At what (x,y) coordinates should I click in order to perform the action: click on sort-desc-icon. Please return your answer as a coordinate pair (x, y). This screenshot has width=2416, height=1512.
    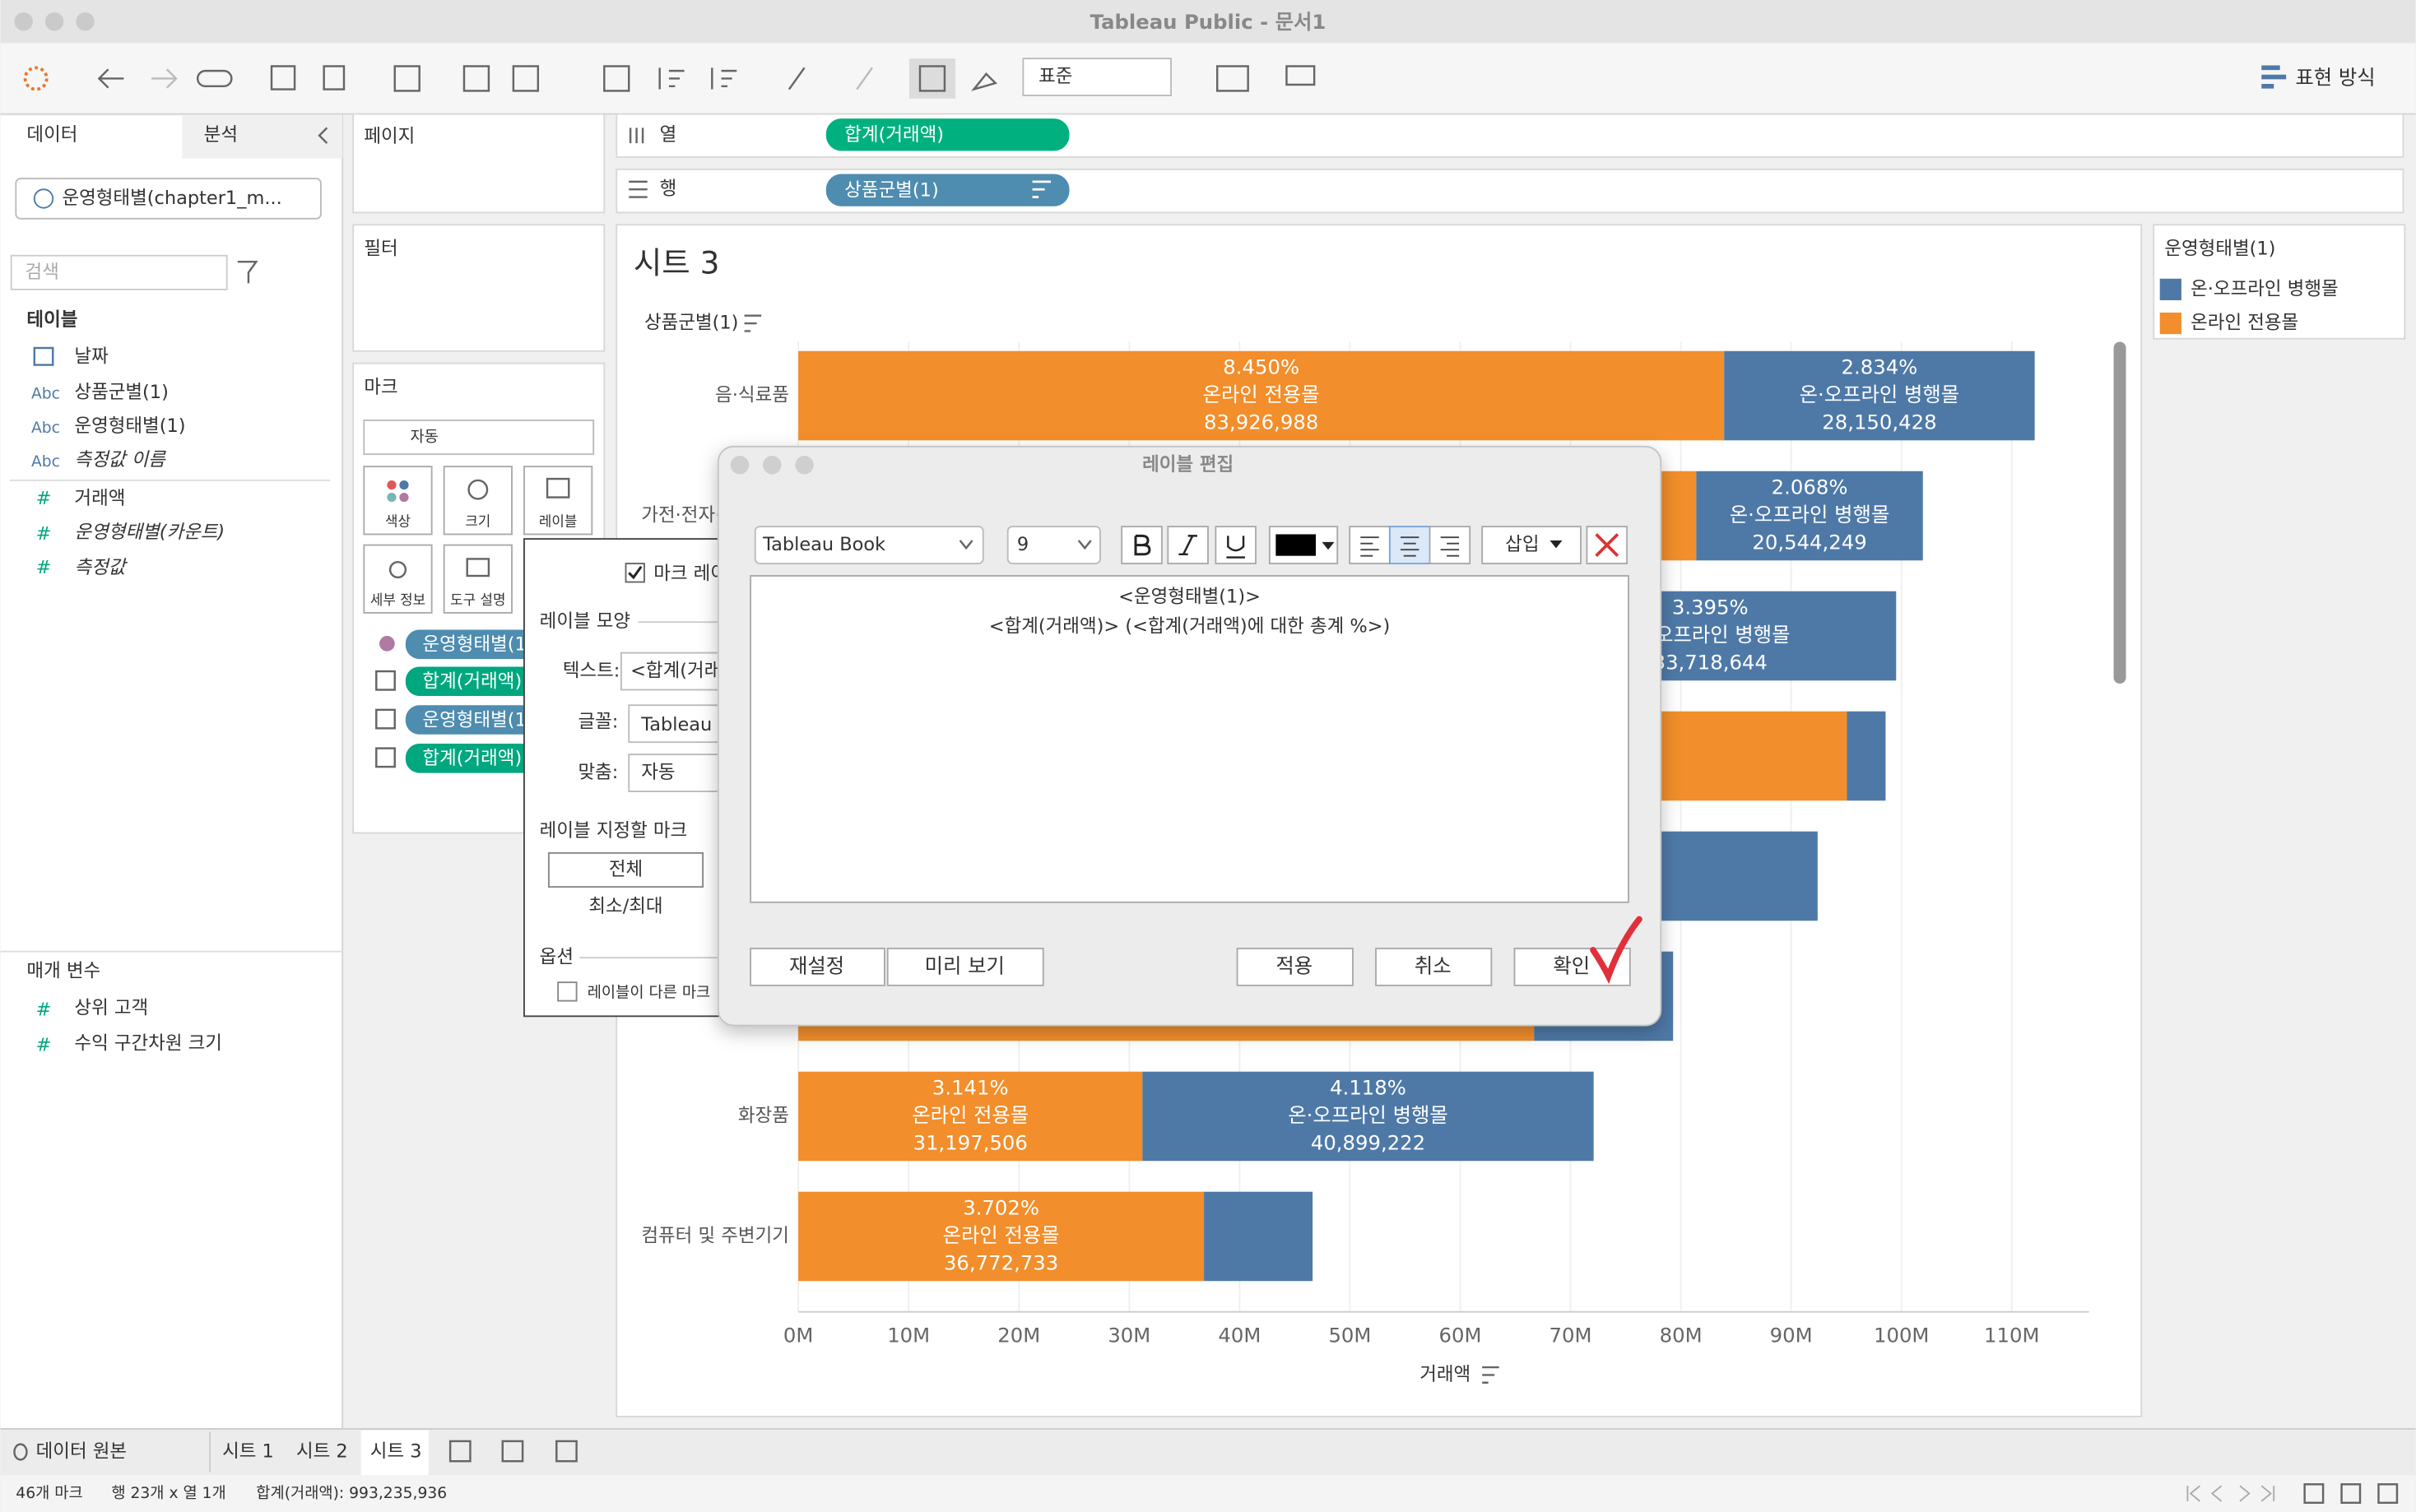
    Looking at the image, I should click on (724, 78).